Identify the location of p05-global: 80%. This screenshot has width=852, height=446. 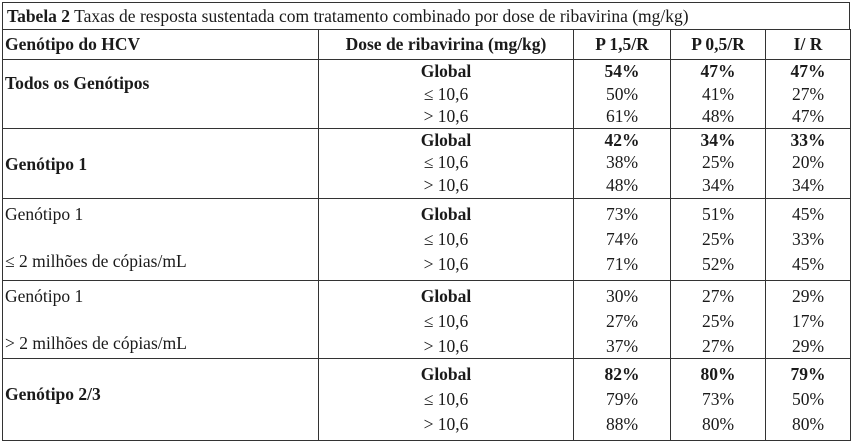
(718, 373).